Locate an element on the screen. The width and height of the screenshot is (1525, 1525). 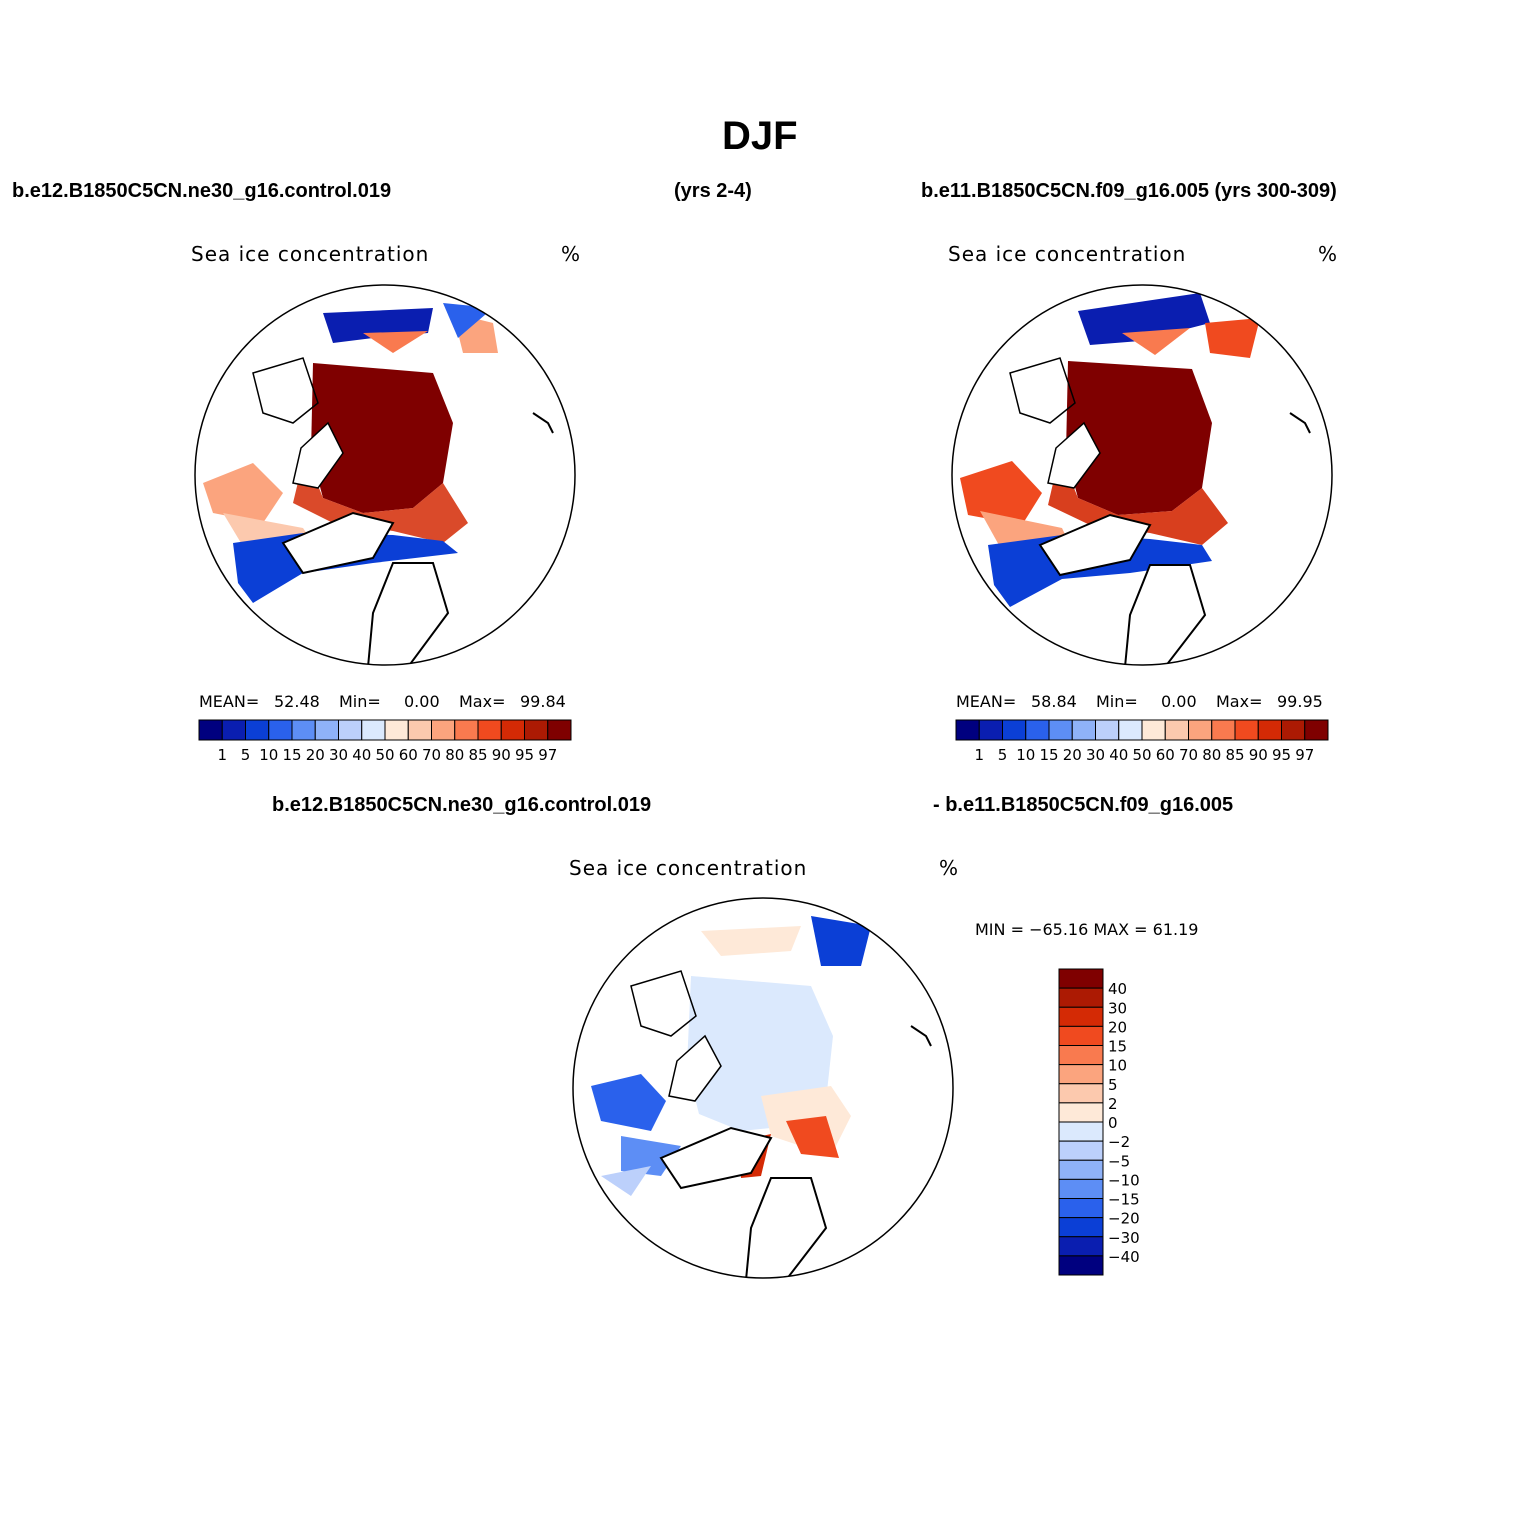
panel1-mean-value: 52.48 is located at coordinates (297, 701).